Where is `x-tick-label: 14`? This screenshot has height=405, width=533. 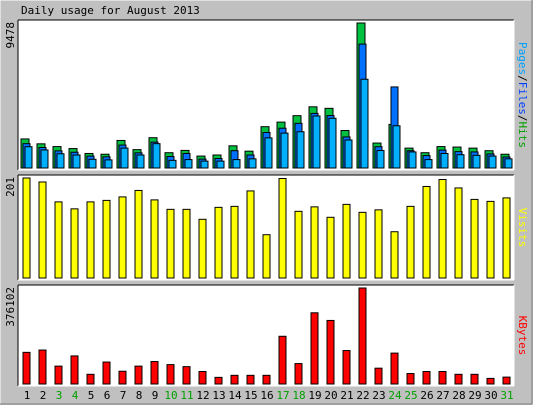 x-tick-label: 14 is located at coordinates (235, 395).